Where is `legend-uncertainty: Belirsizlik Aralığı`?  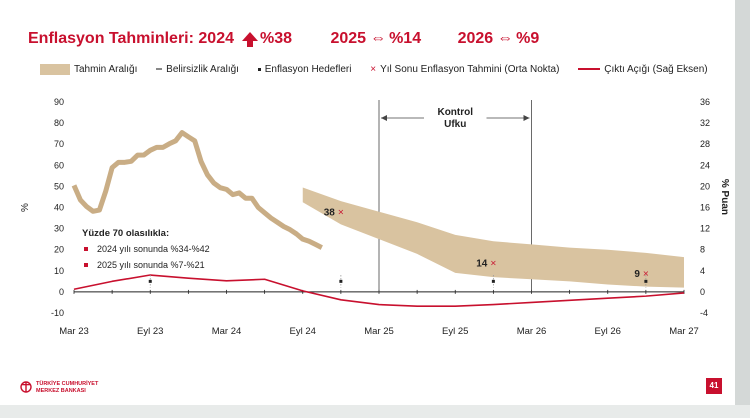
legend-uncertainty: Belirsizlik Aralığı is located at coordinates (197, 69).